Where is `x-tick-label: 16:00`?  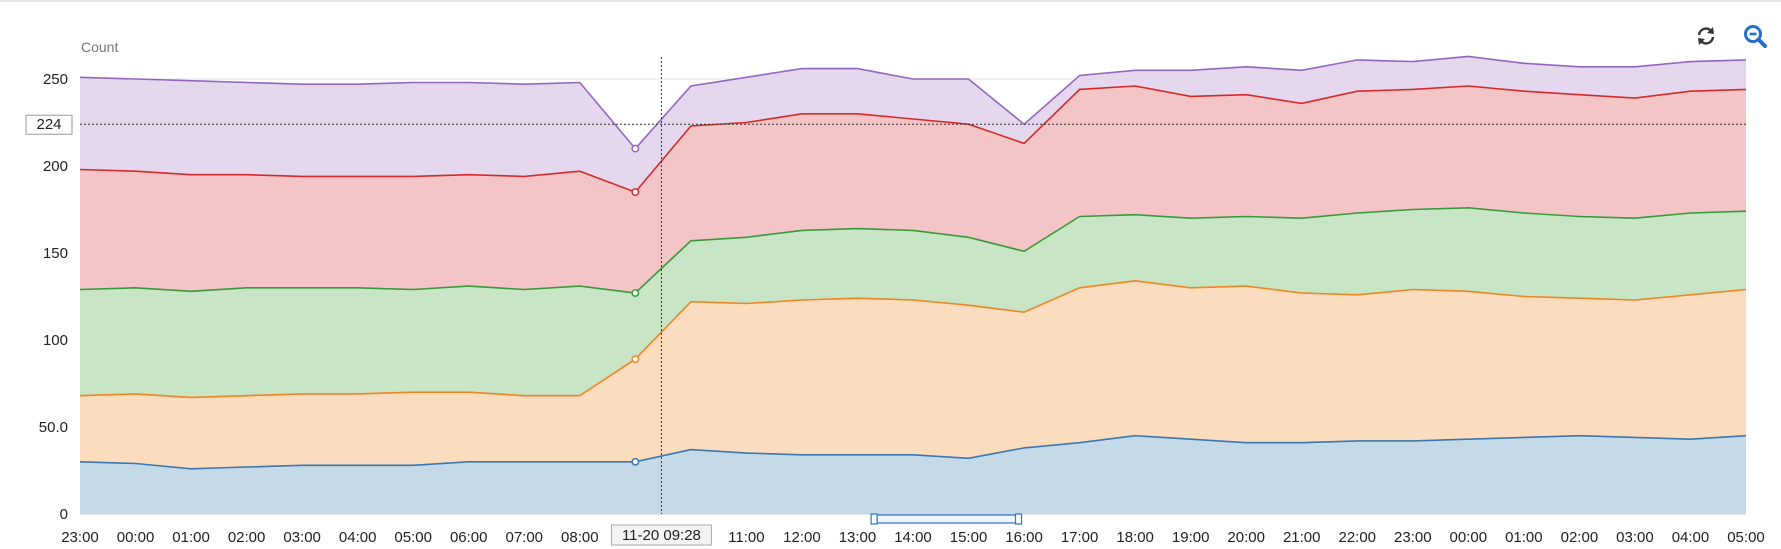 x-tick-label: 16:00 is located at coordinates (1024, 537).